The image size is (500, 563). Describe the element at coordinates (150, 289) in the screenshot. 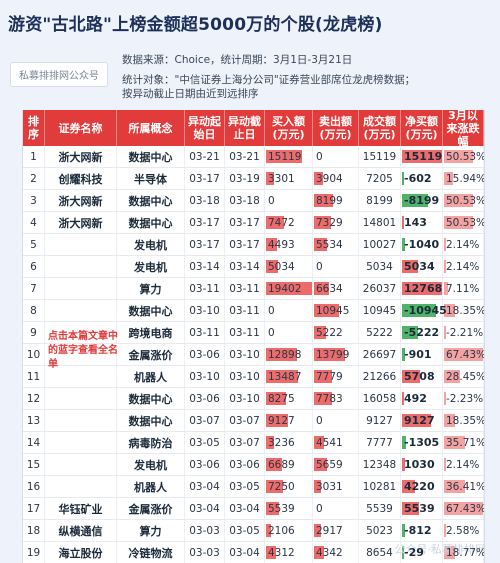

I see `cell-text: 算力` at that location.